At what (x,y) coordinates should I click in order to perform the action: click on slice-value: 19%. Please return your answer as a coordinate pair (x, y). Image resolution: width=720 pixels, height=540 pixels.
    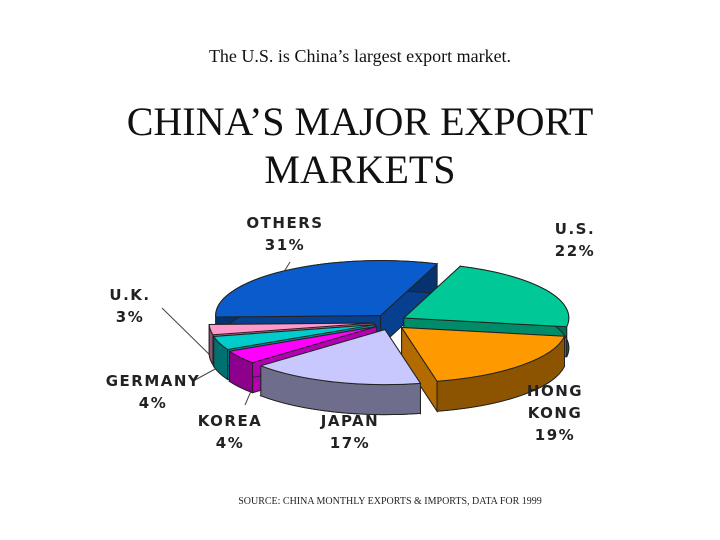
    Looking at the image, I should click on (555, 435).